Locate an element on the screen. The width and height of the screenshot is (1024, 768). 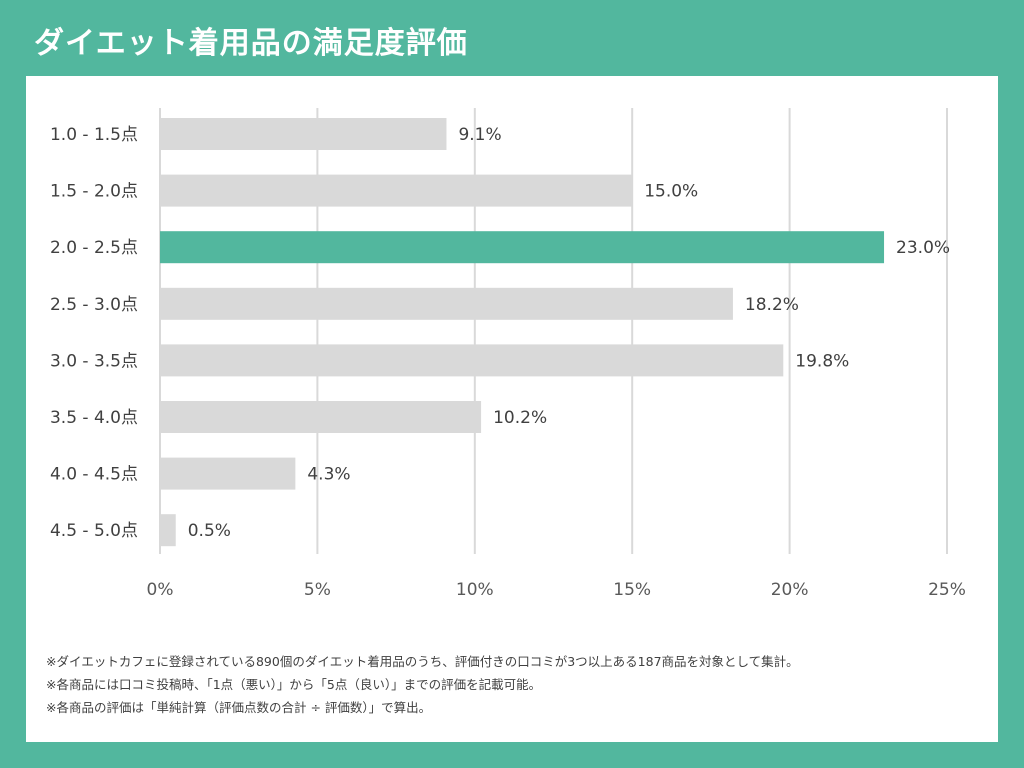
x-tick-label: 10% is located at coordinates (475, 590).